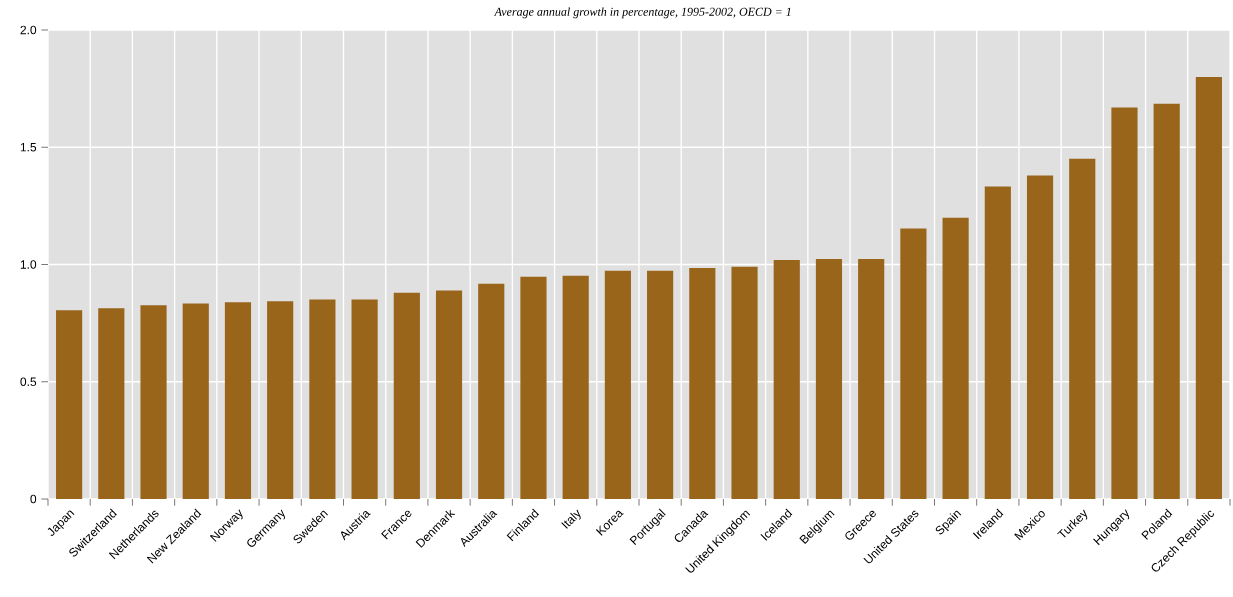  Describe the element at coordinates (28, 264) in the screenshot. I see `y-tick-label: 1.0` at that location.